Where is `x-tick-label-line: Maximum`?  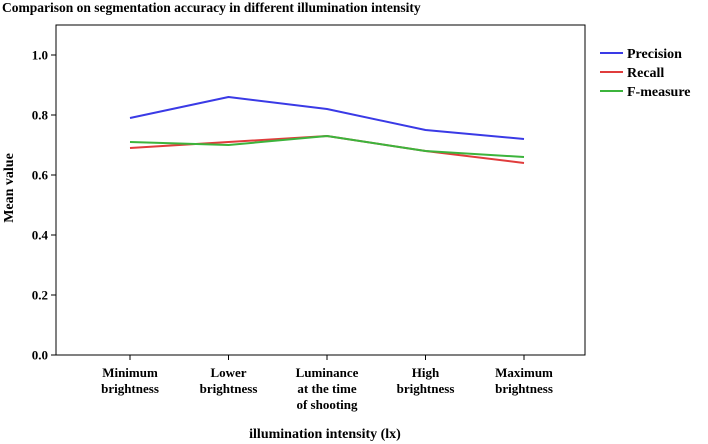 x-tick-label-line: Maximum is located at coordinates (524, 372).